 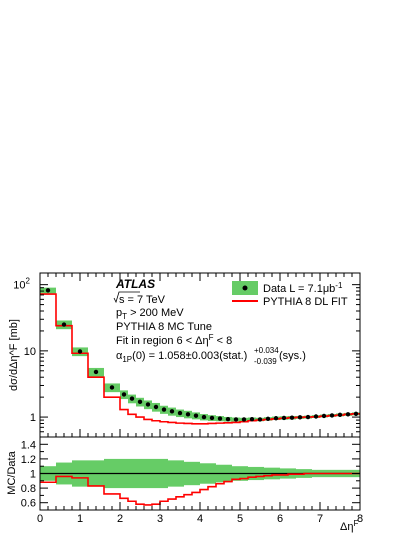 What do you see at coordinates (120, 519) in the screenshot?
I see `x-tick-label: 2` at bounding box center [120, 519].